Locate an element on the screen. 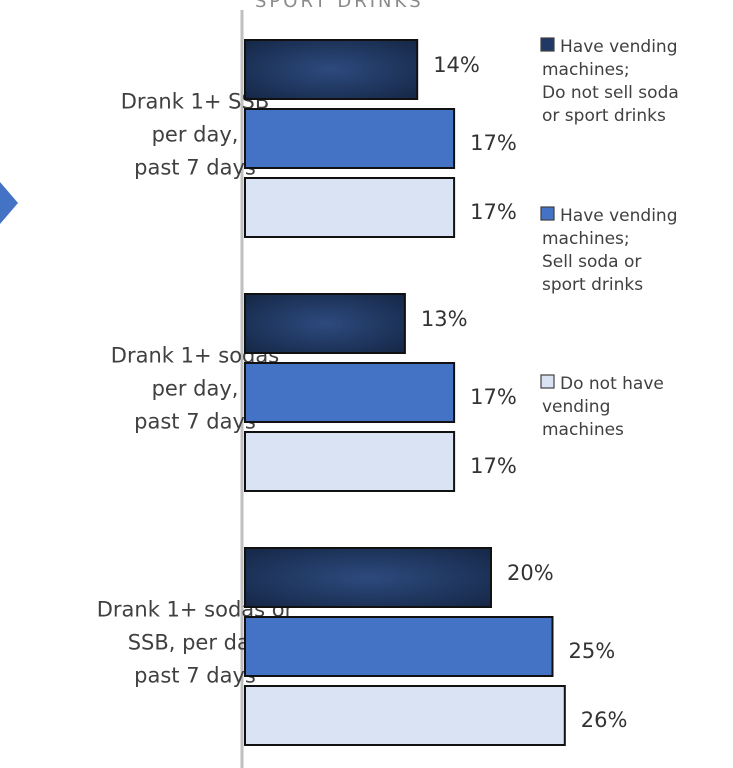  category-label: SSB, per day is located at coordinates (195, 643).